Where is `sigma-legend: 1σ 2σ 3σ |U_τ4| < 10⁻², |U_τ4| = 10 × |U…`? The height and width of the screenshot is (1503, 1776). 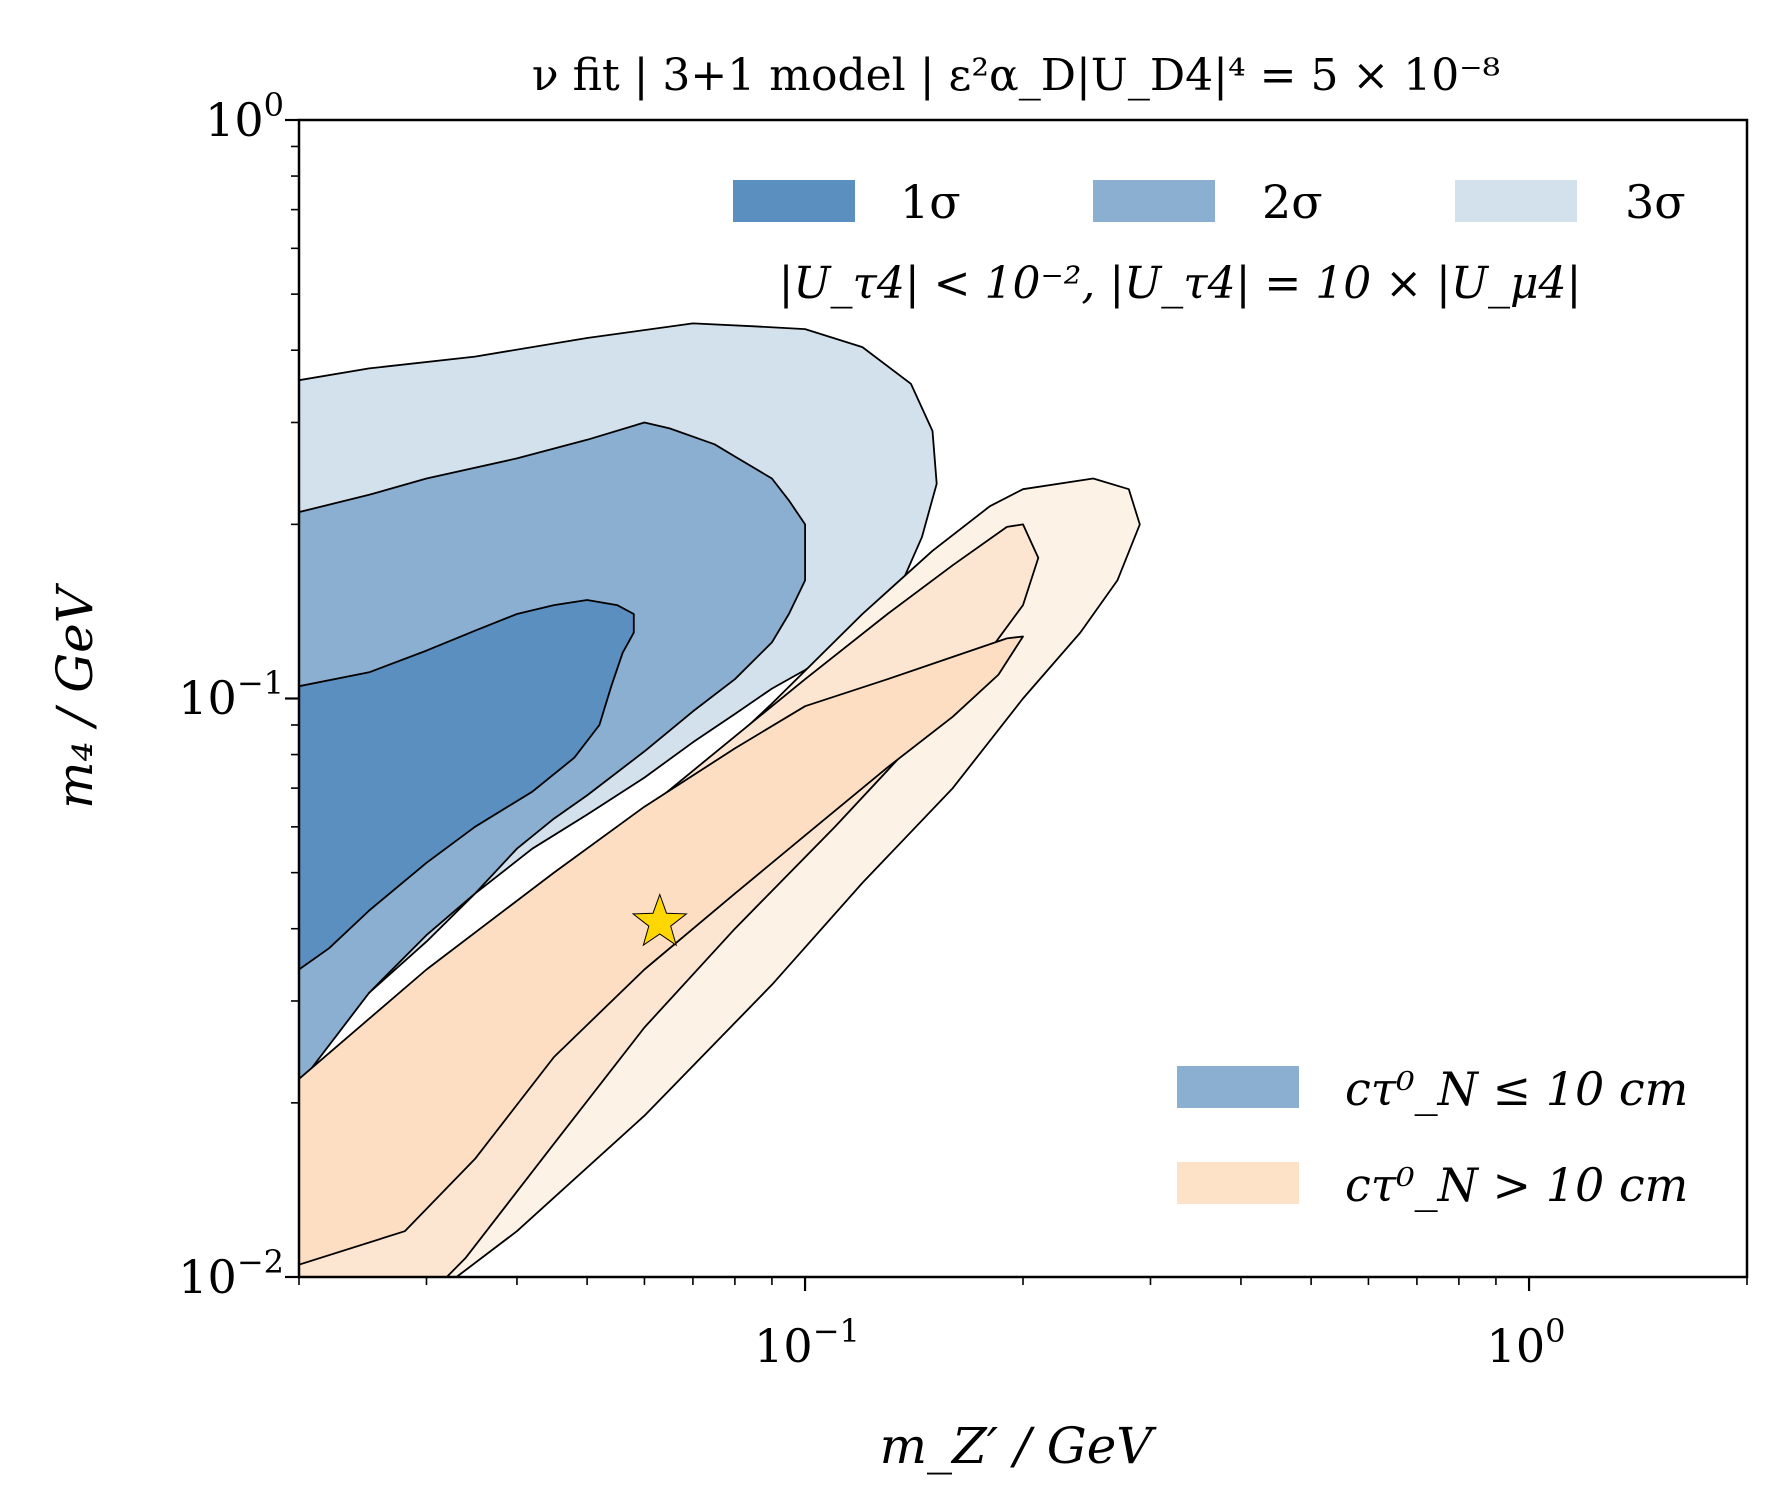
sigma-legend: 1σ 2σ 3σ |U_τ4| < 10⁻², |U_τ4| = 10 × |U… is located at coordinates (1209, 242).